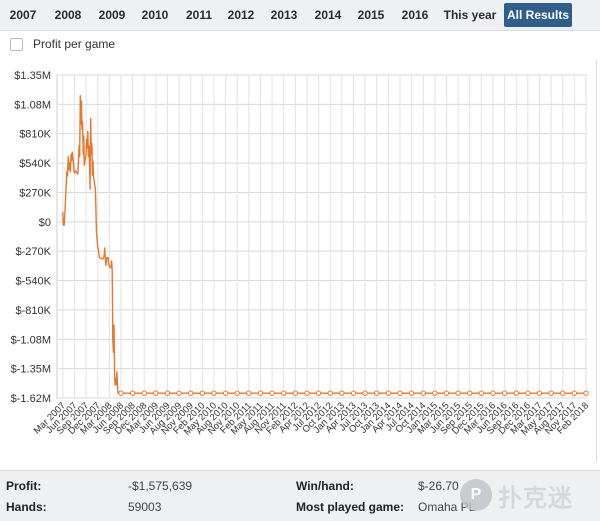  Describe the element at coordinates (35, 164) in the screenshot. I see `y-tick-label: $540K` at that location.